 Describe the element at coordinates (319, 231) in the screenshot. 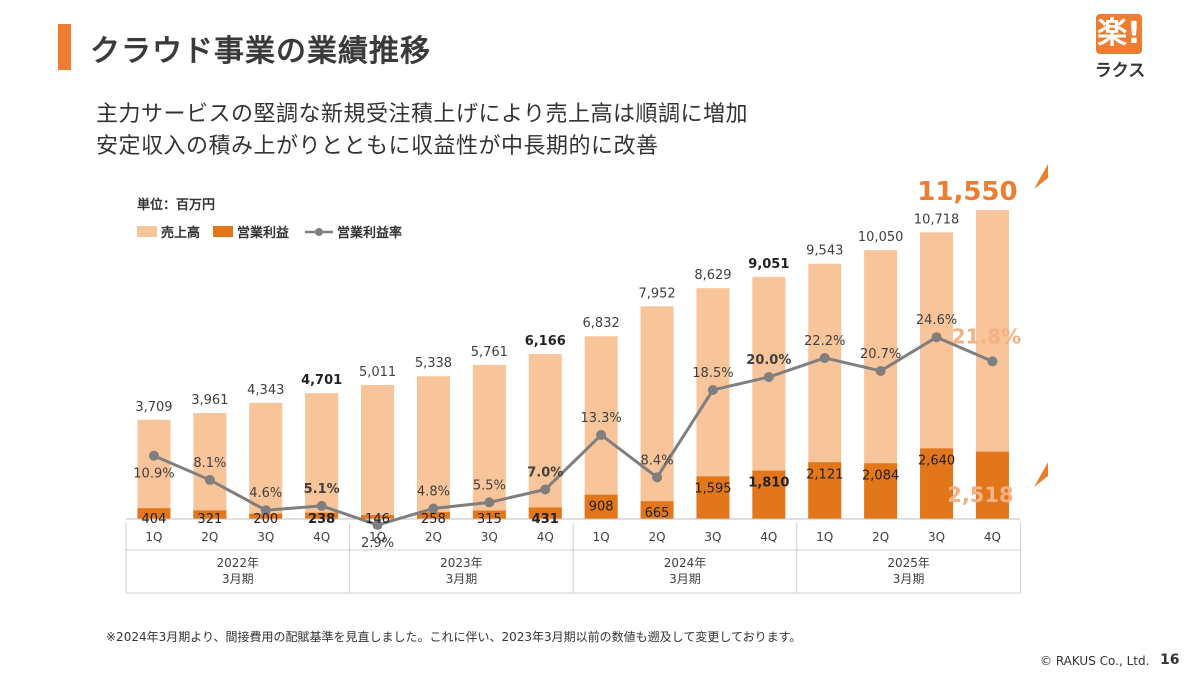

I see `legend-line-icon` at that location.